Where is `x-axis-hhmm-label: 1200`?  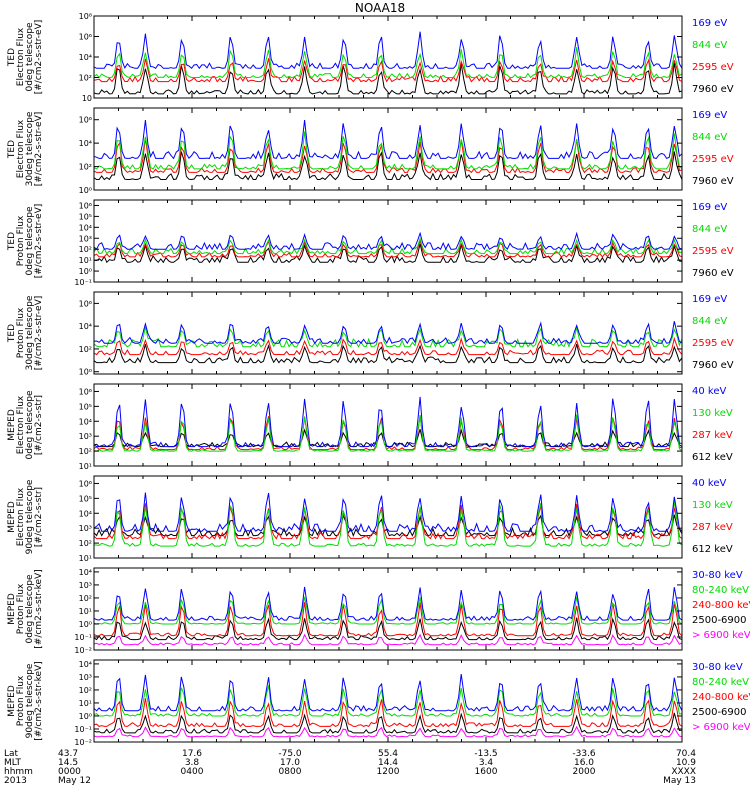
x-axis-hhmm-label: 1200 is located at coordinates (388, 772).